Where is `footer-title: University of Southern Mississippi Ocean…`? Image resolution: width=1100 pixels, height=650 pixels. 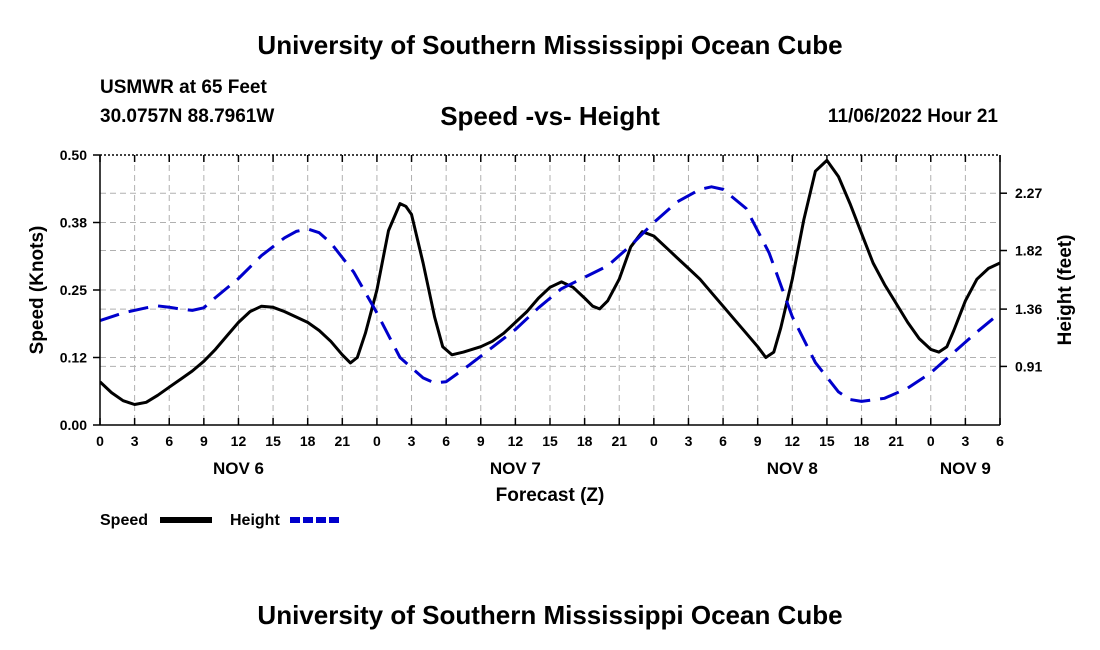 footer-title: University of Southern Mississippi Ocean… is located at coordinates (550, 615).